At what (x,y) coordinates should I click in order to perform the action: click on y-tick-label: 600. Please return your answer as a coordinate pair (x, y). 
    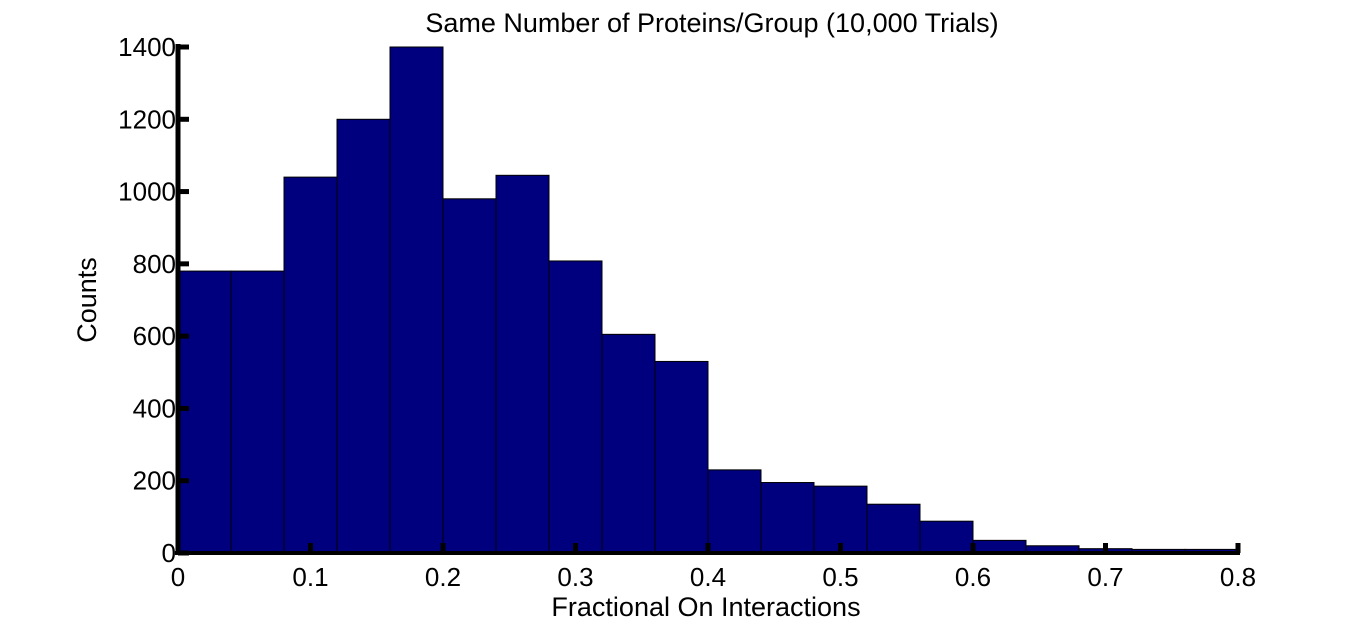
    Looking at the image, I should click on (154, 336).